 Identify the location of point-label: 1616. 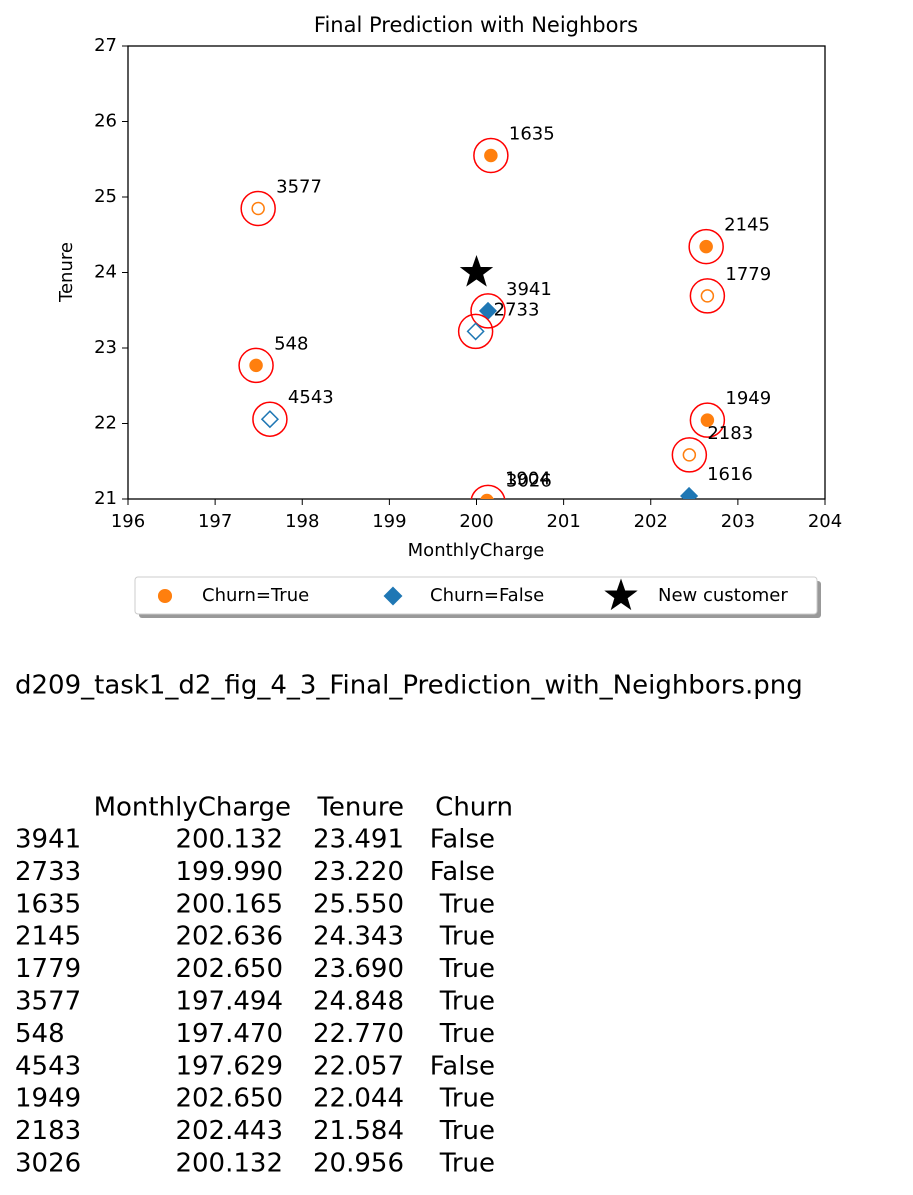
(730, 474).